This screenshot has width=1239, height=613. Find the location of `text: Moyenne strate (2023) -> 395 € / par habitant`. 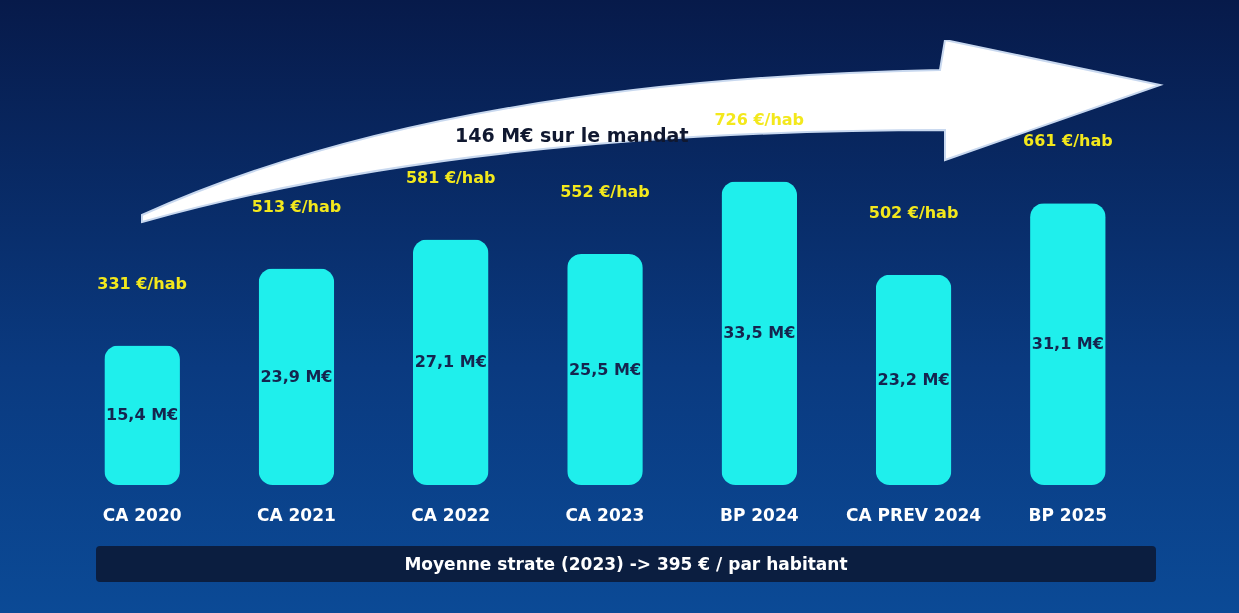

text: Moyenne strate (2023) -> 395 € / par habitant is located at coordinates (626, 564).